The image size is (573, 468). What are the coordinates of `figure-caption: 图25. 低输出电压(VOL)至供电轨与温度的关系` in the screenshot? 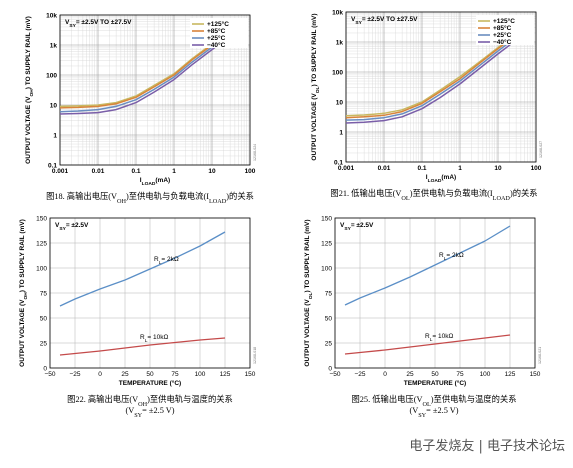 It's located at (433, 401).